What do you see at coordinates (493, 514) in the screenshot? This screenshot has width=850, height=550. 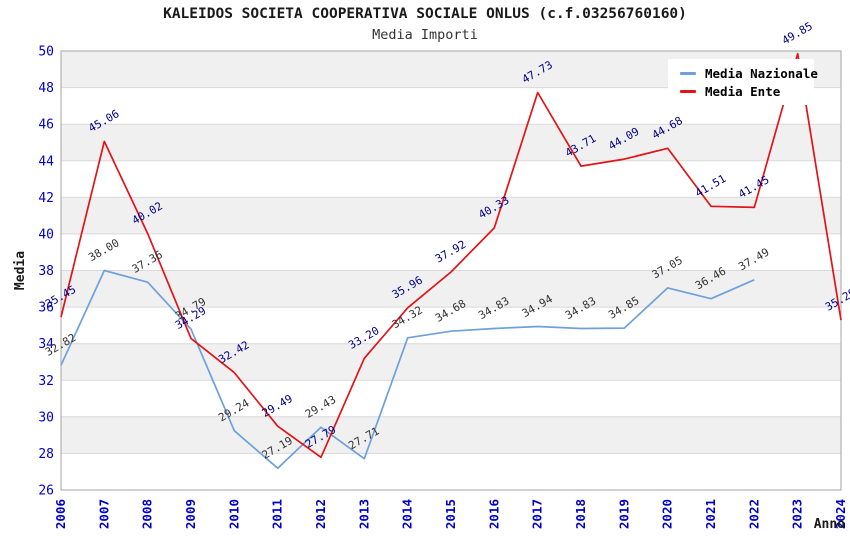 I see `x-tick-label: 2016` at bounding box center [493, 514].